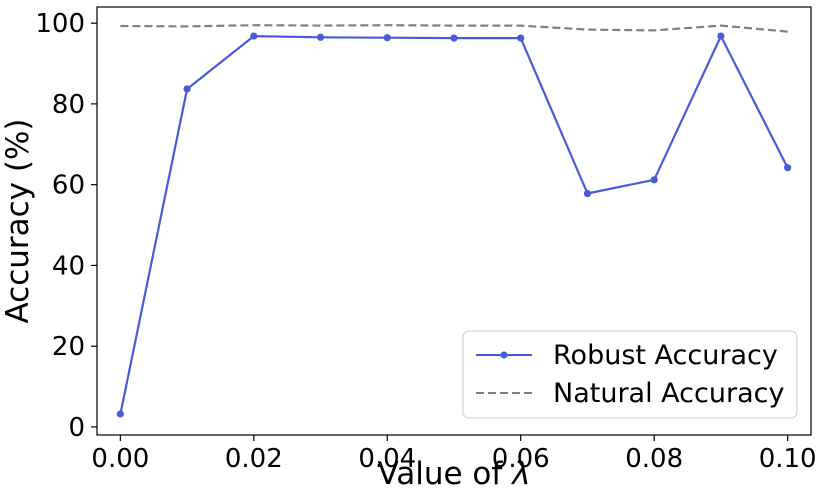 Image resolution: width=830 pixels, height=492 pixels. I want to click on y-tick-label: 60, so click(68, 186).